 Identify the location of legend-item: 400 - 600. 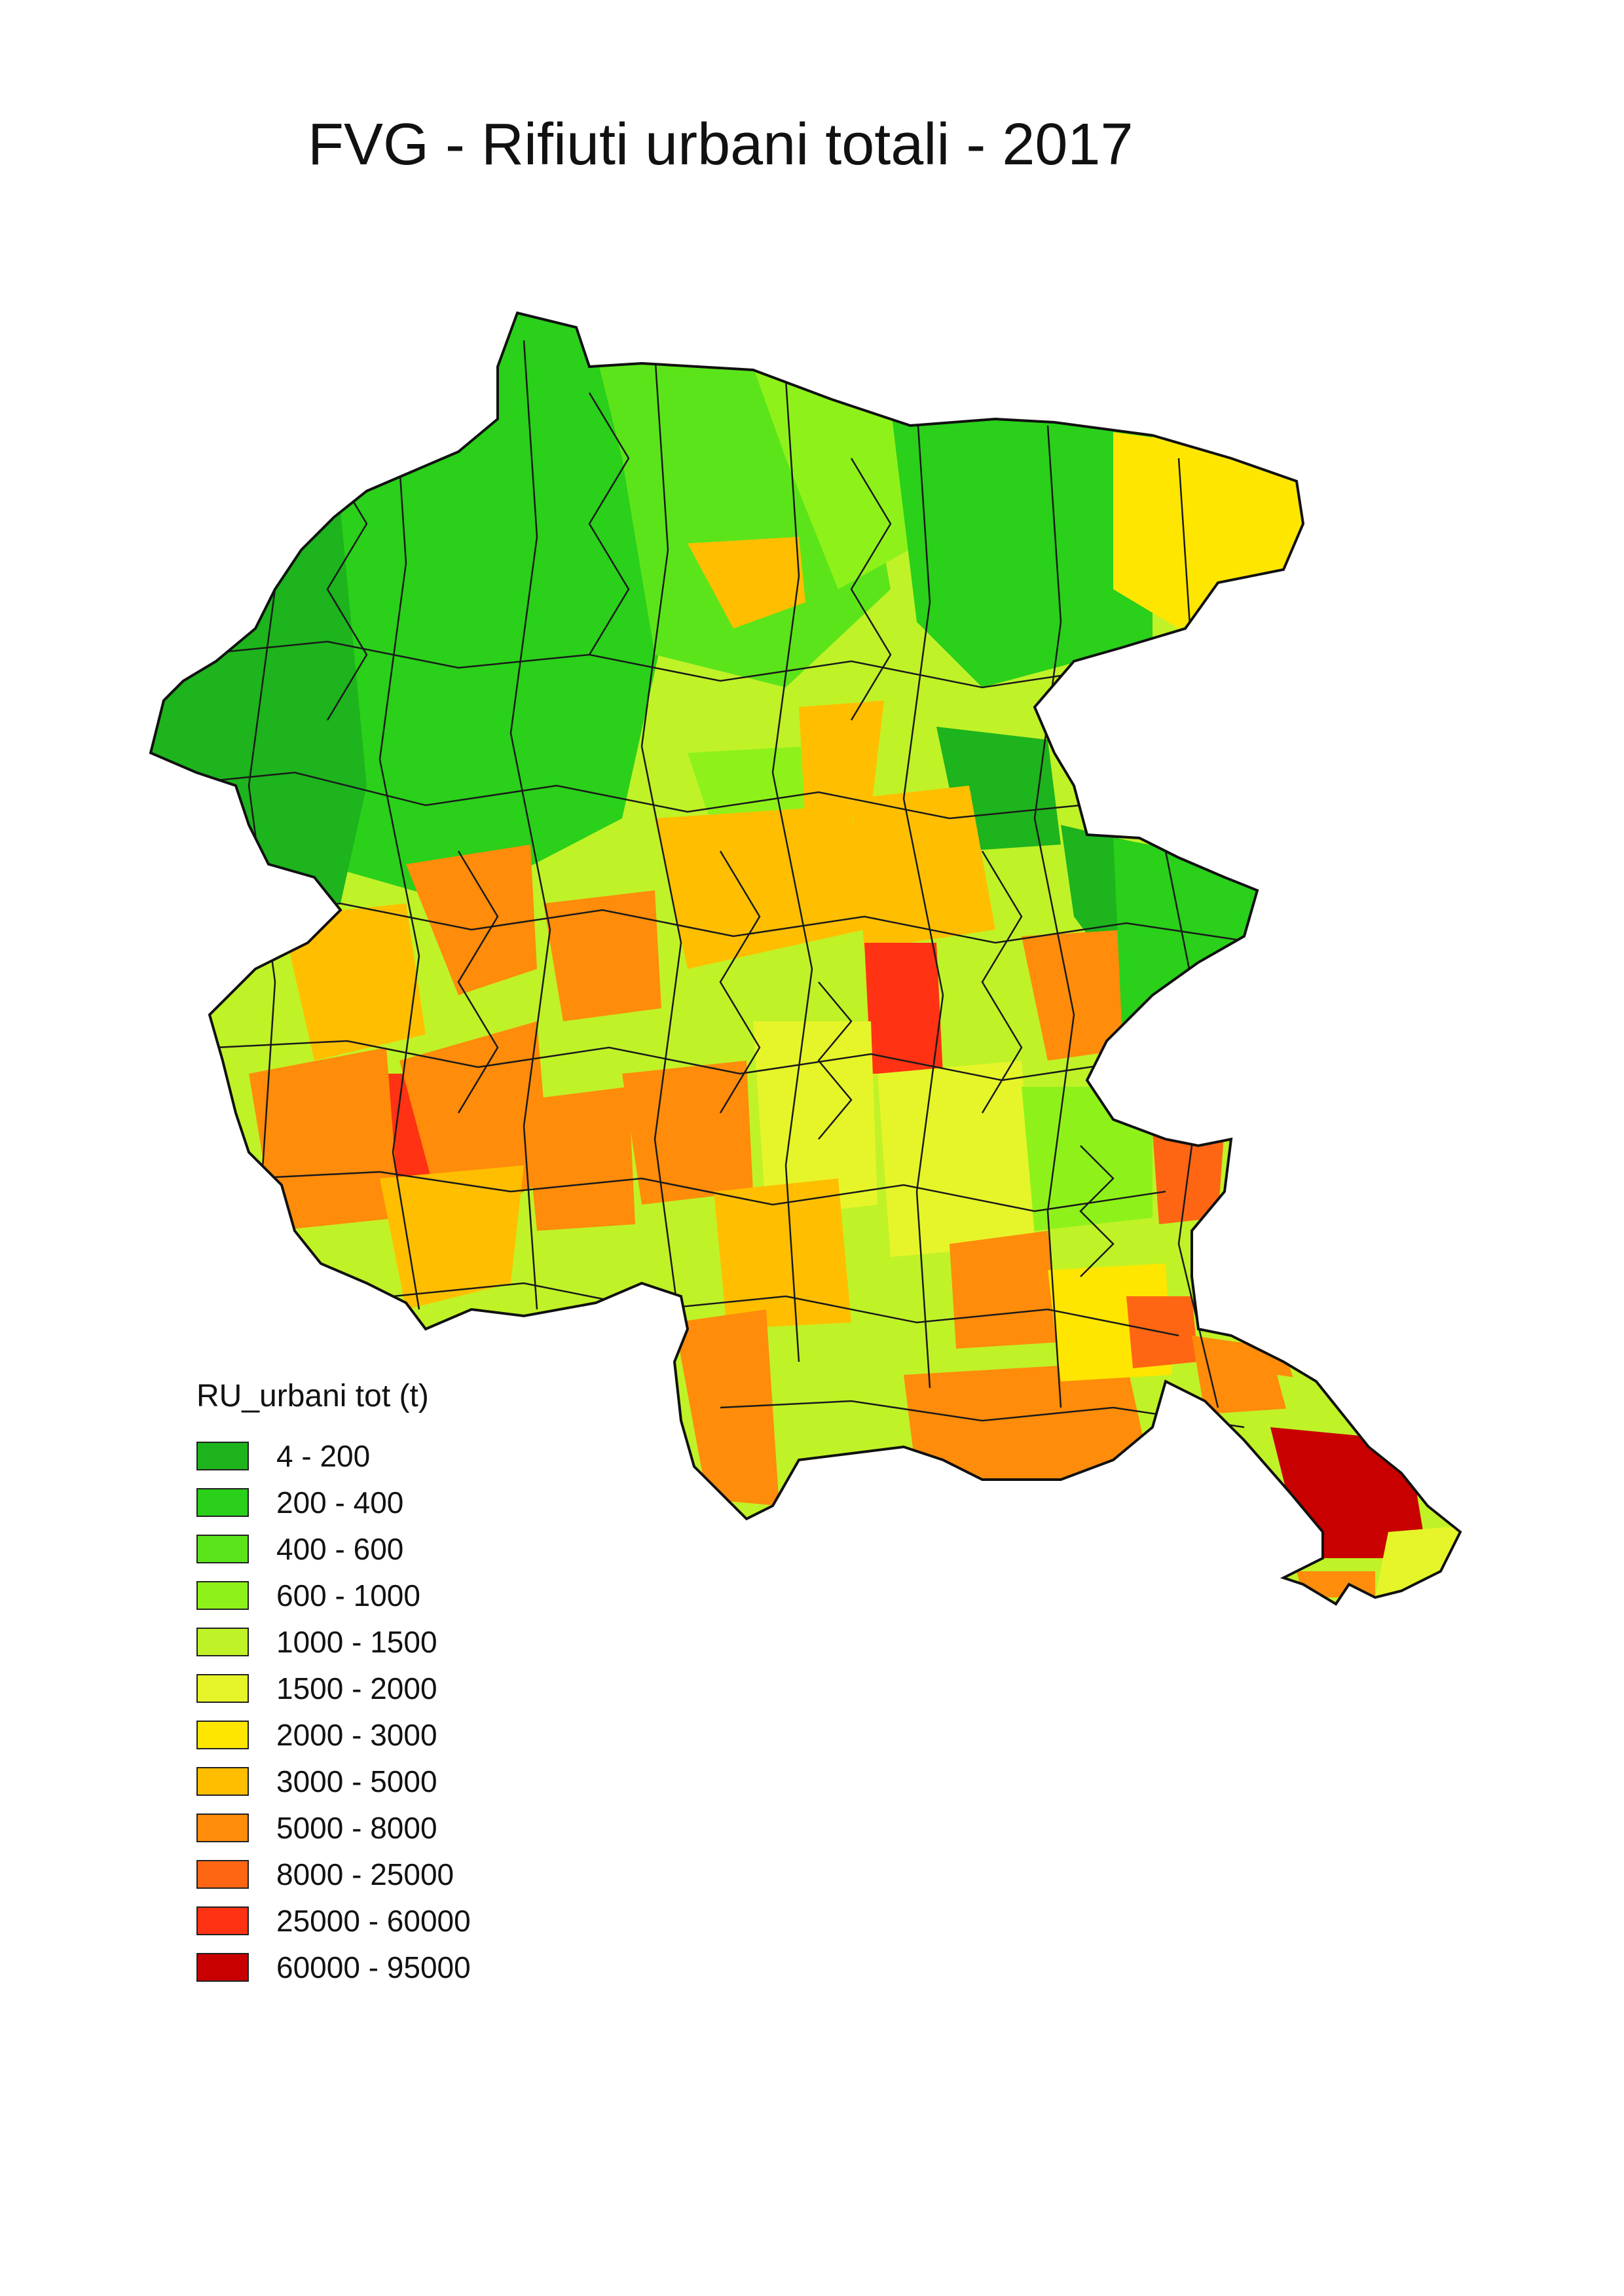
(333, 1548).